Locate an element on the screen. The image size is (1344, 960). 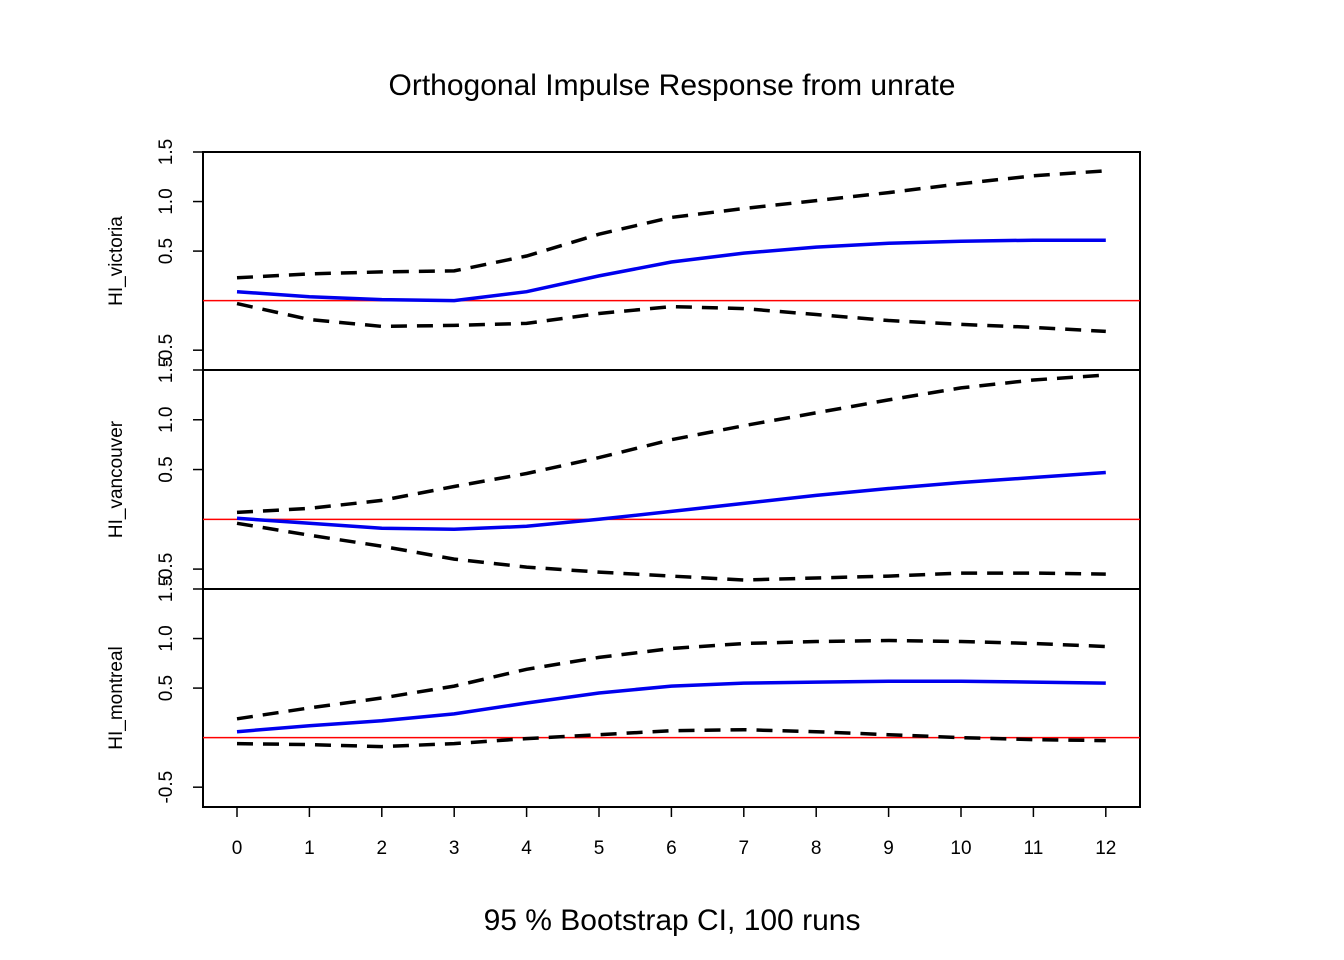
x-tick-label: 8 is located at coordinates (816, 848).